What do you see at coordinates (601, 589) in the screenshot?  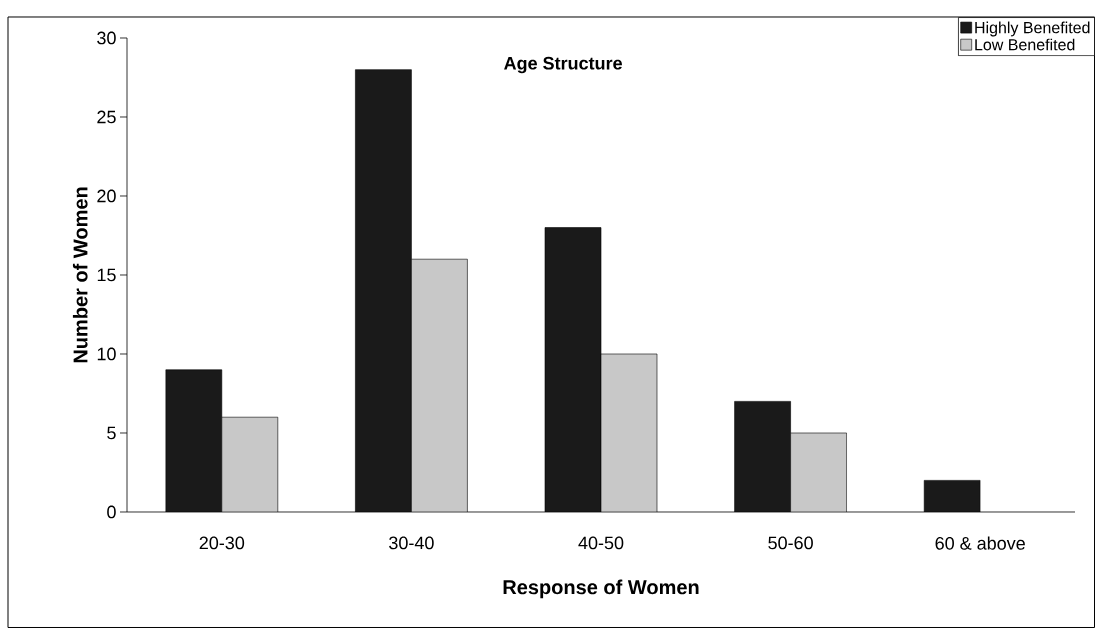 I see `x-axis-title: Response of Women` at bounding box center [601, 589].